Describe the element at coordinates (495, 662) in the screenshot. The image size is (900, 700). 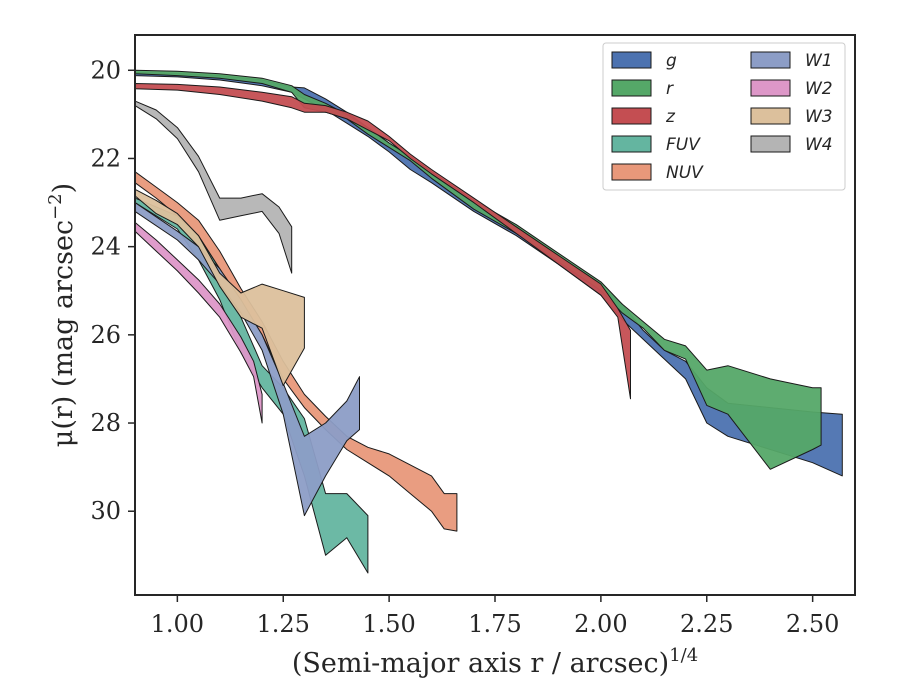
I see `x-axis-label: (Semi-major axis r / arcsec)1/4` at that location.